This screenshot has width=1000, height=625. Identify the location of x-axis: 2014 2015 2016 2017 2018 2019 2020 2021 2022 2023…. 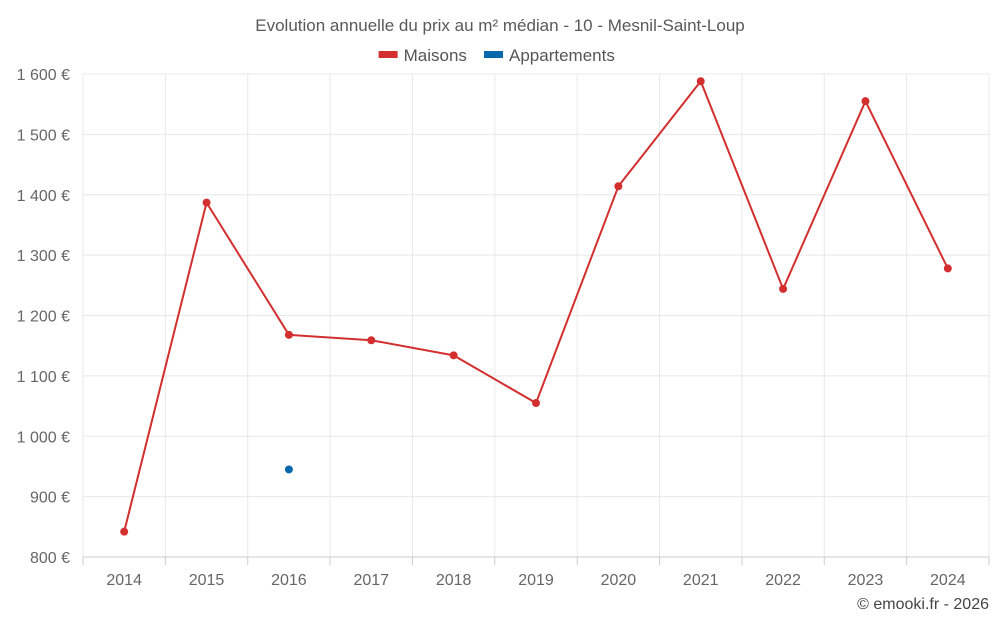
(536, 572).